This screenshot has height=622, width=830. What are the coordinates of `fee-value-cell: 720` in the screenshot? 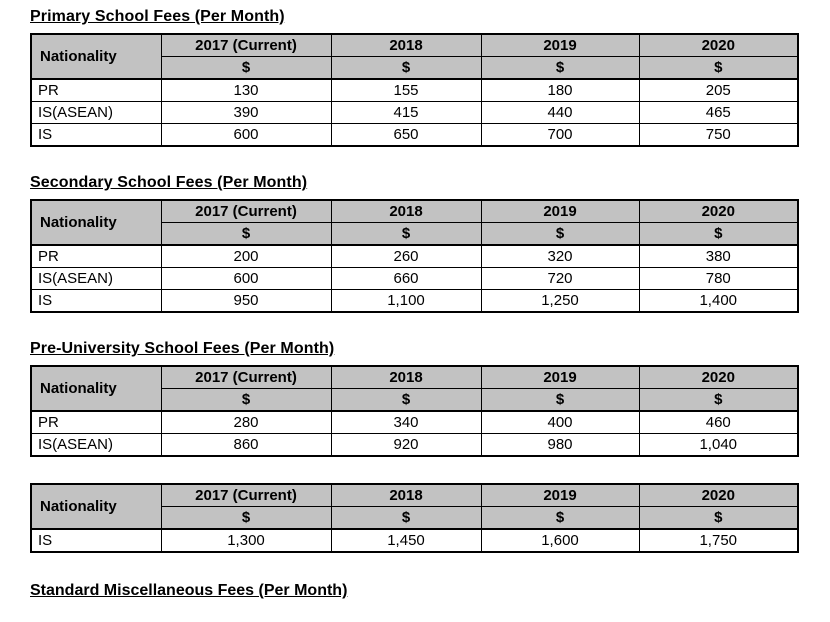 It's located at (560, 278).